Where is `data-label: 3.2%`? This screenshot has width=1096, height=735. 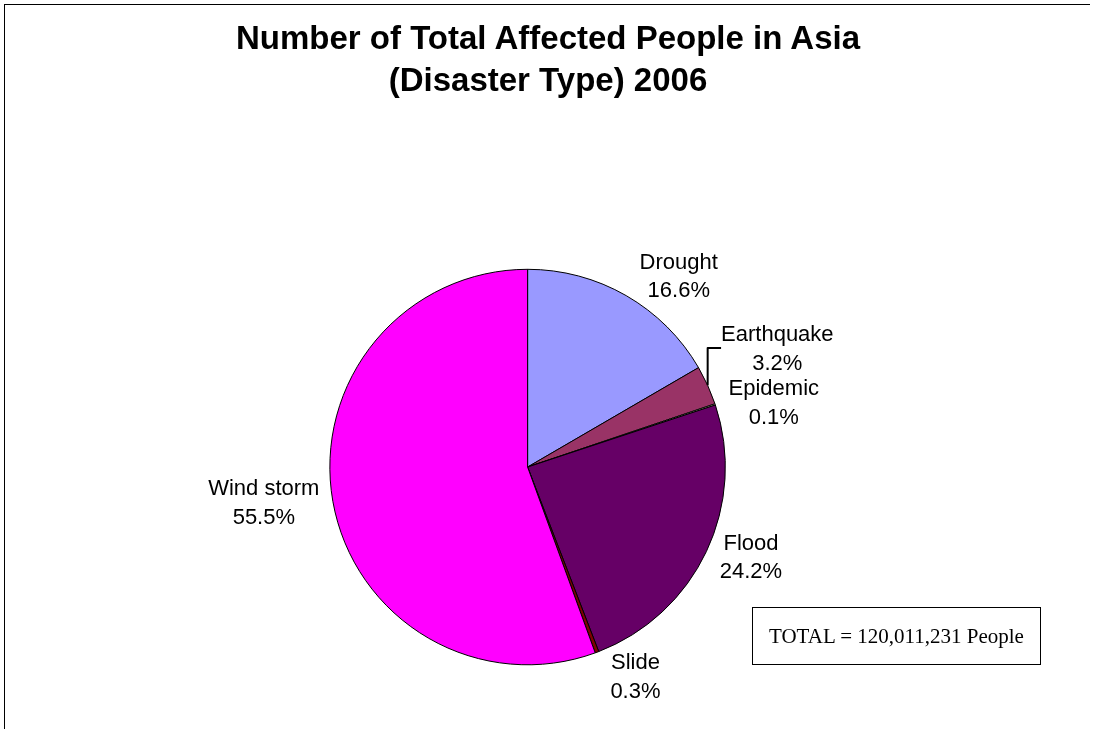 data-label: 3.2% is located at coordinates (777, 362).